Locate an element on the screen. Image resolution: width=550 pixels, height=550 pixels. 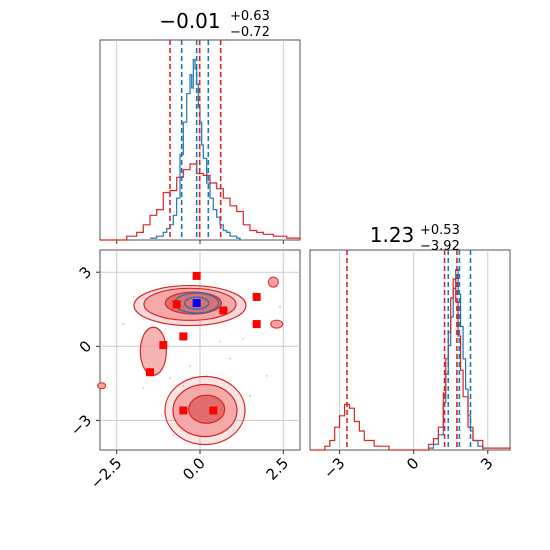
marginal-x-title: −0.01 is located at coordinates (189, 21).